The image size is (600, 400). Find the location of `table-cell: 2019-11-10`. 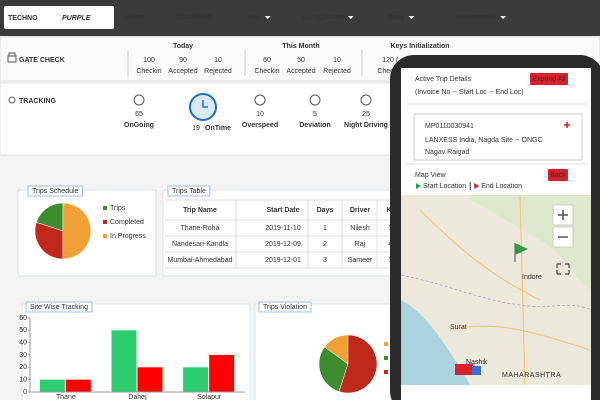

table-cell: 2019-11-10 is located at coordinates (282, 228).